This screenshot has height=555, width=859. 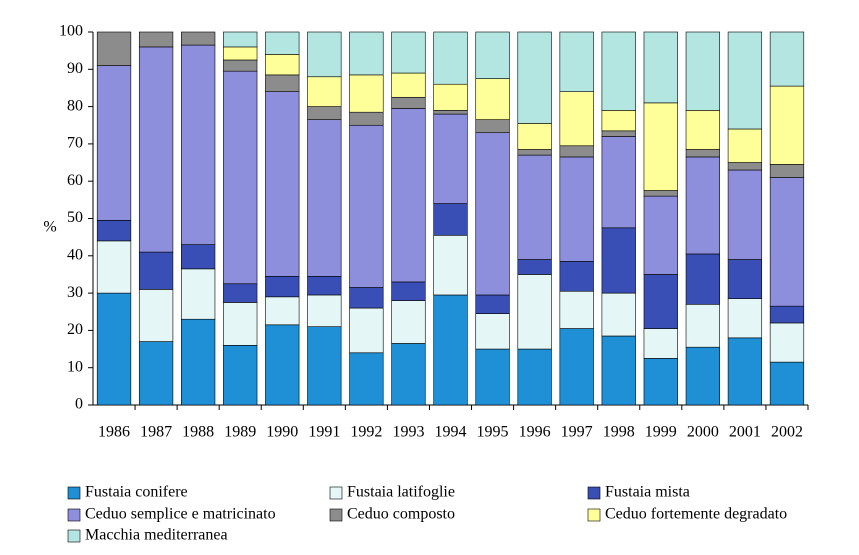 I want to click on x-tick-label: 1997, so click(x=577, y=432).